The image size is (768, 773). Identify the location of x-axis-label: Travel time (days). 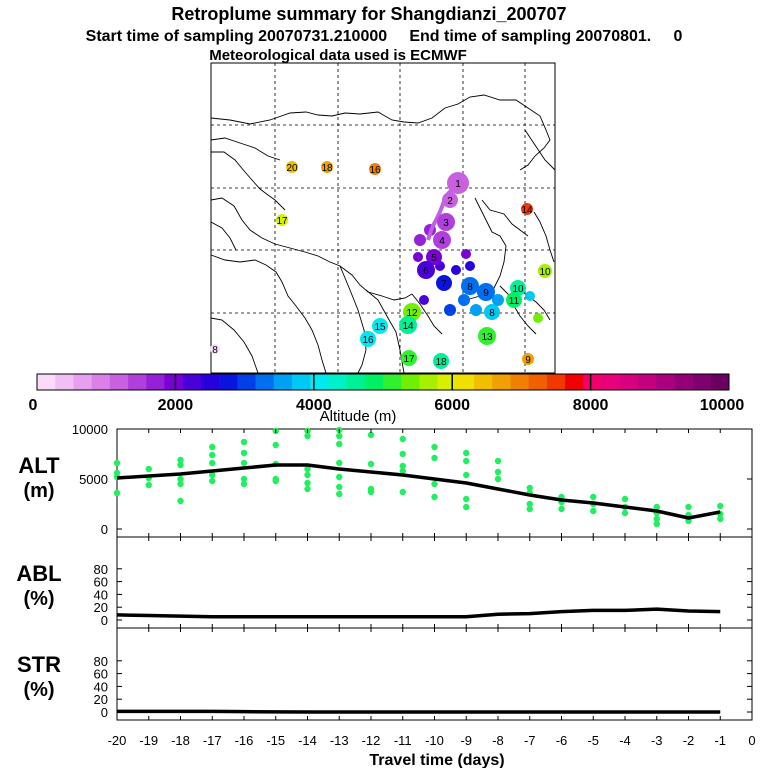
(436, 760).